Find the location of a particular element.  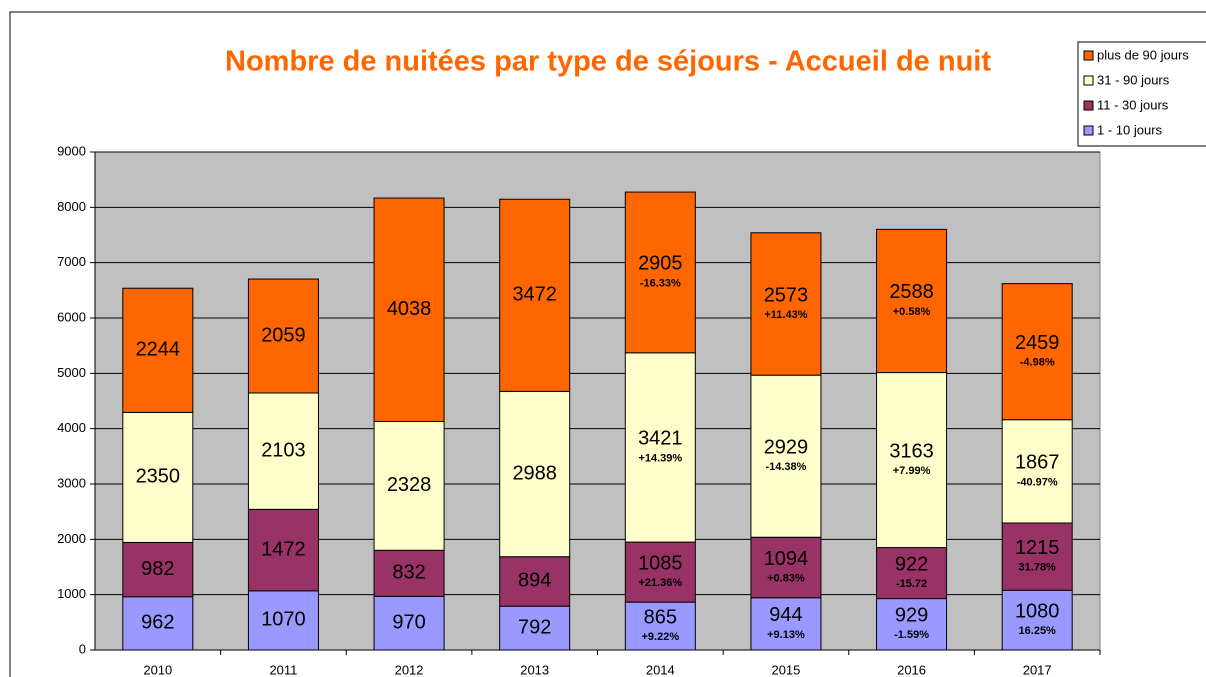

x-tick-label: 2014 is located at coordinates (660, 669).